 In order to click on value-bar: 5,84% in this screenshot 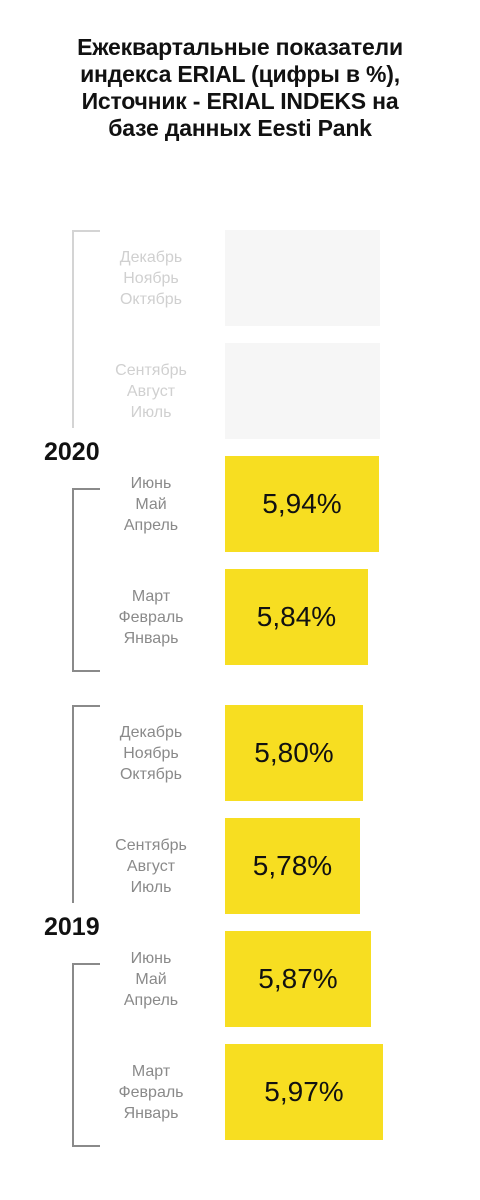, I will do `click(296, 617)`.